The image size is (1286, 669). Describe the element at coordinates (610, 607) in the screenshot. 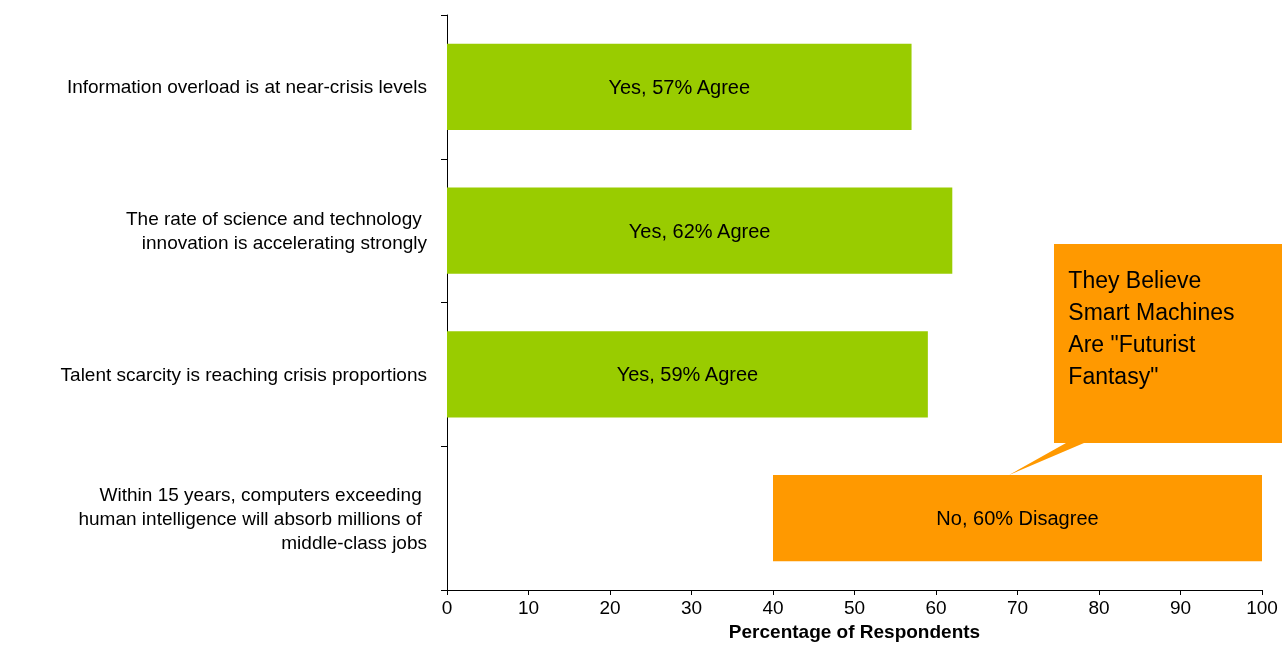

I see `x-tick-label: 20` at that location.